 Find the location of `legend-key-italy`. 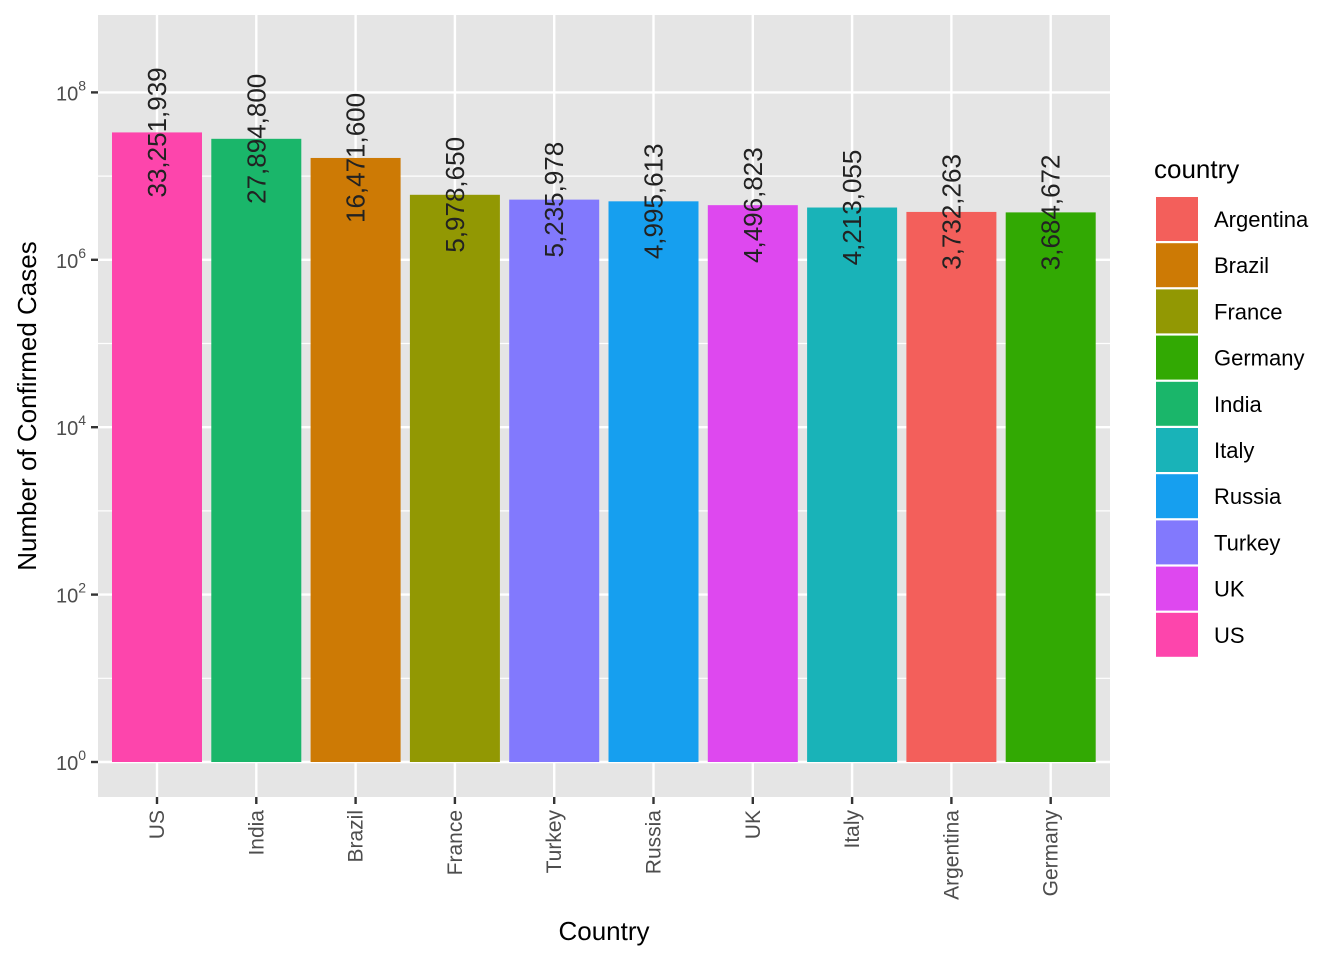

legend-key-italy is located at coordinates (1177, 450).